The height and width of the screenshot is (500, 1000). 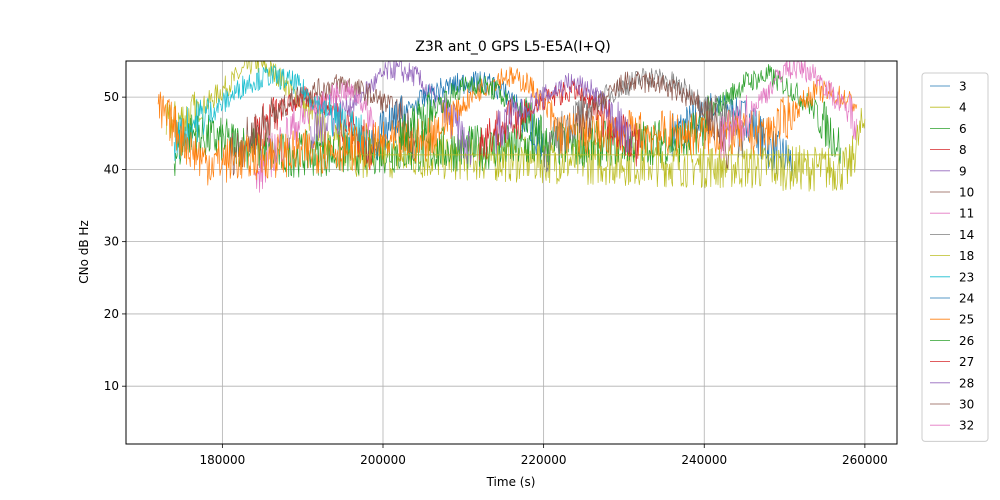 I want to click on legend-label: 32, so click(x=966, y=426).